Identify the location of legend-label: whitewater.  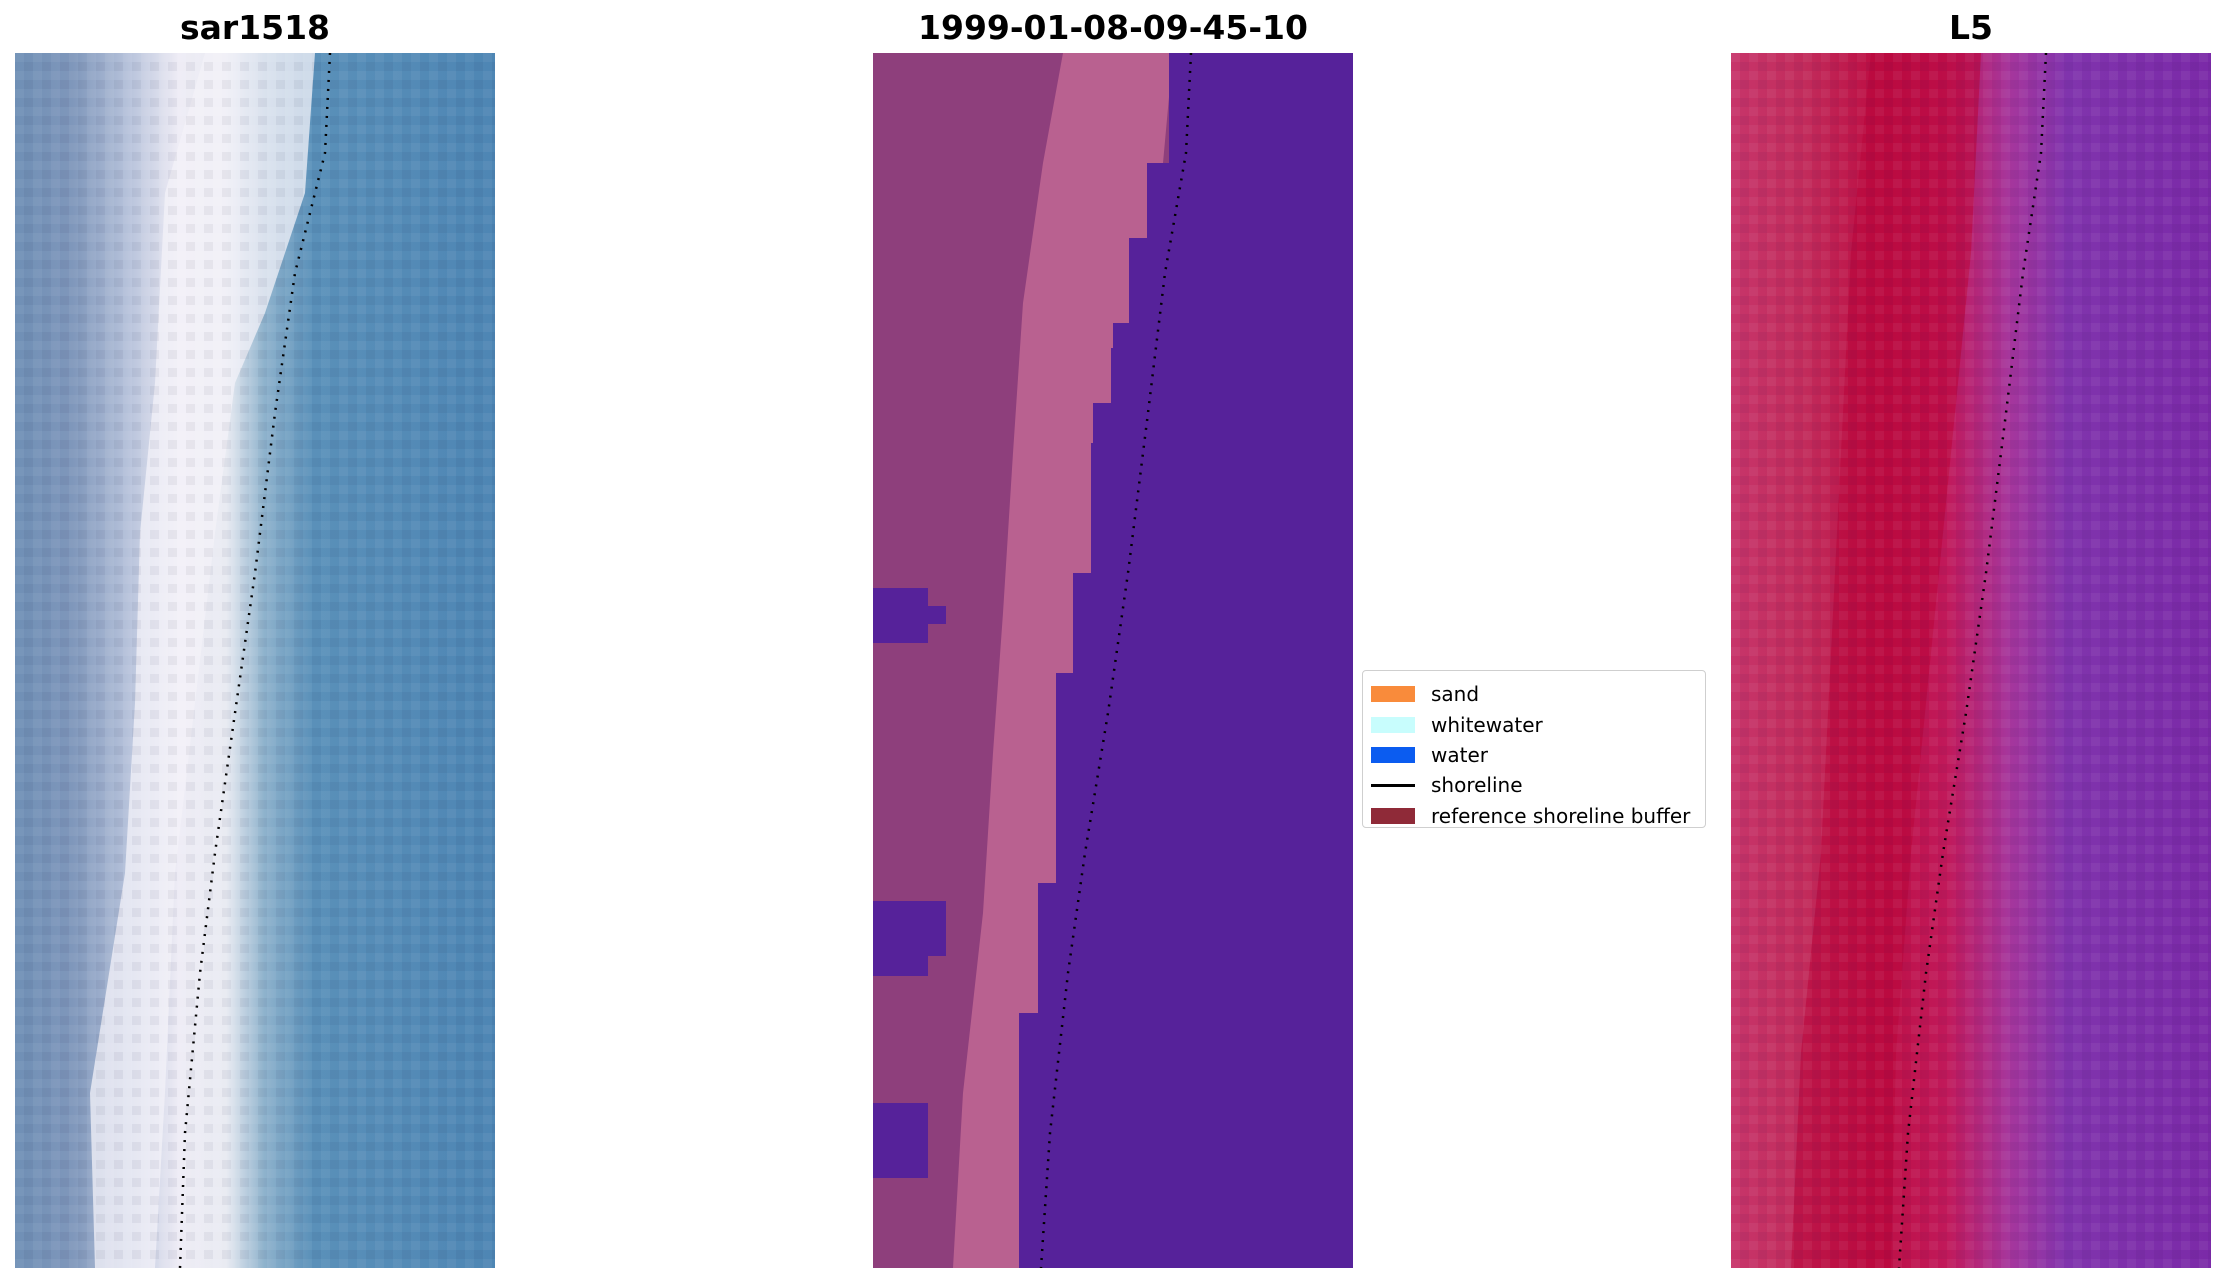
(1487, 724).